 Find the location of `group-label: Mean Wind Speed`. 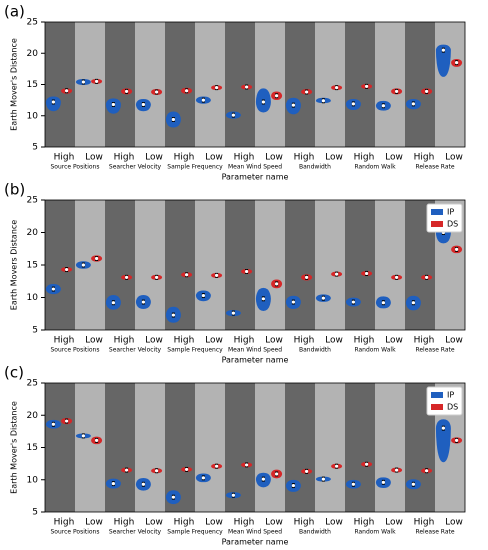

group-label: Mean Wind Speed is located at coordinates (255, 167).